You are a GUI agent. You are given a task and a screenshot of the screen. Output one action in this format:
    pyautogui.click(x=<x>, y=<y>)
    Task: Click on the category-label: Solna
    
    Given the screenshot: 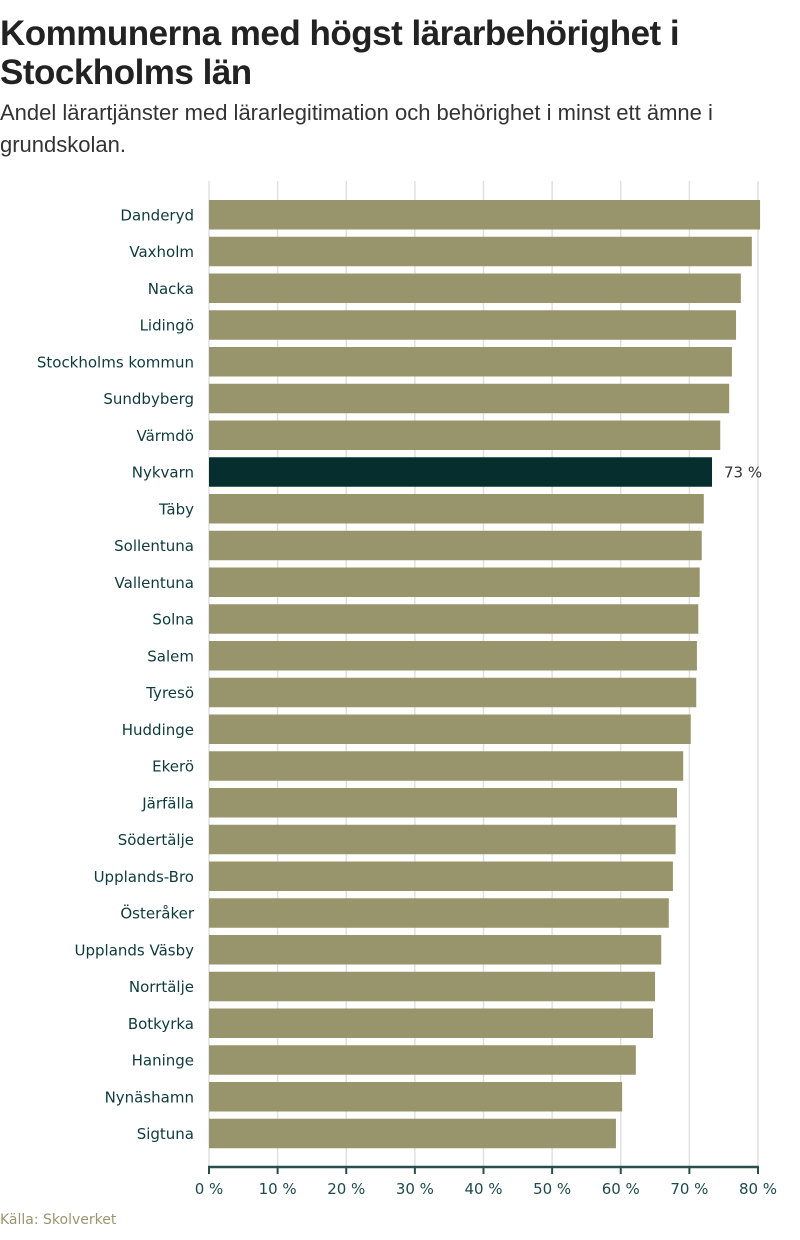 What is the action you would take?
    pyautogui.click(x=173, y=620)
    